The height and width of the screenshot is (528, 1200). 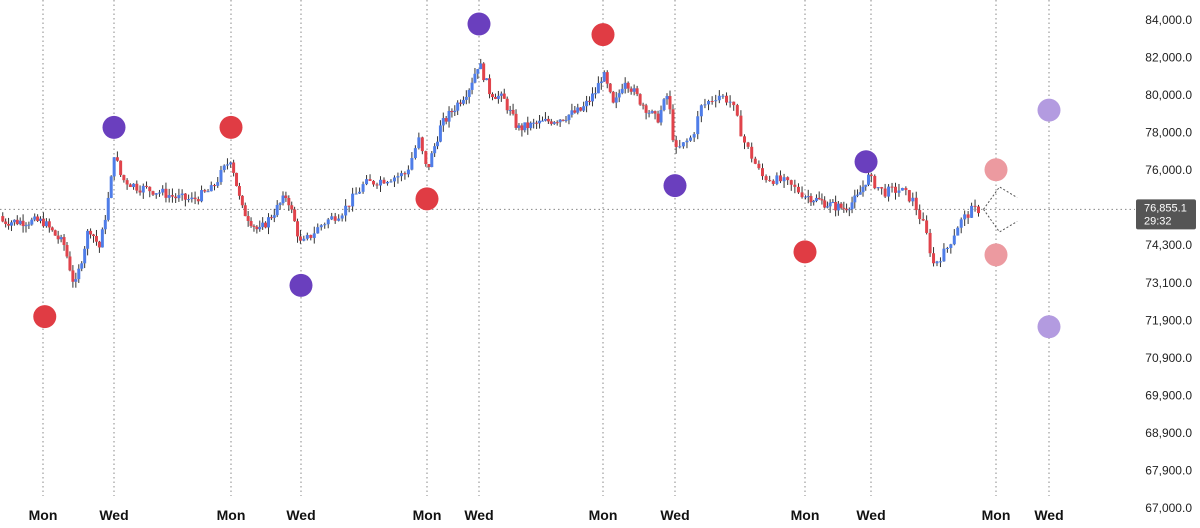 What do you see at coordinates (1158, 221) in the screenshot?
I see `candle-countdown: 29:32` at bounding box center [1158, 221].